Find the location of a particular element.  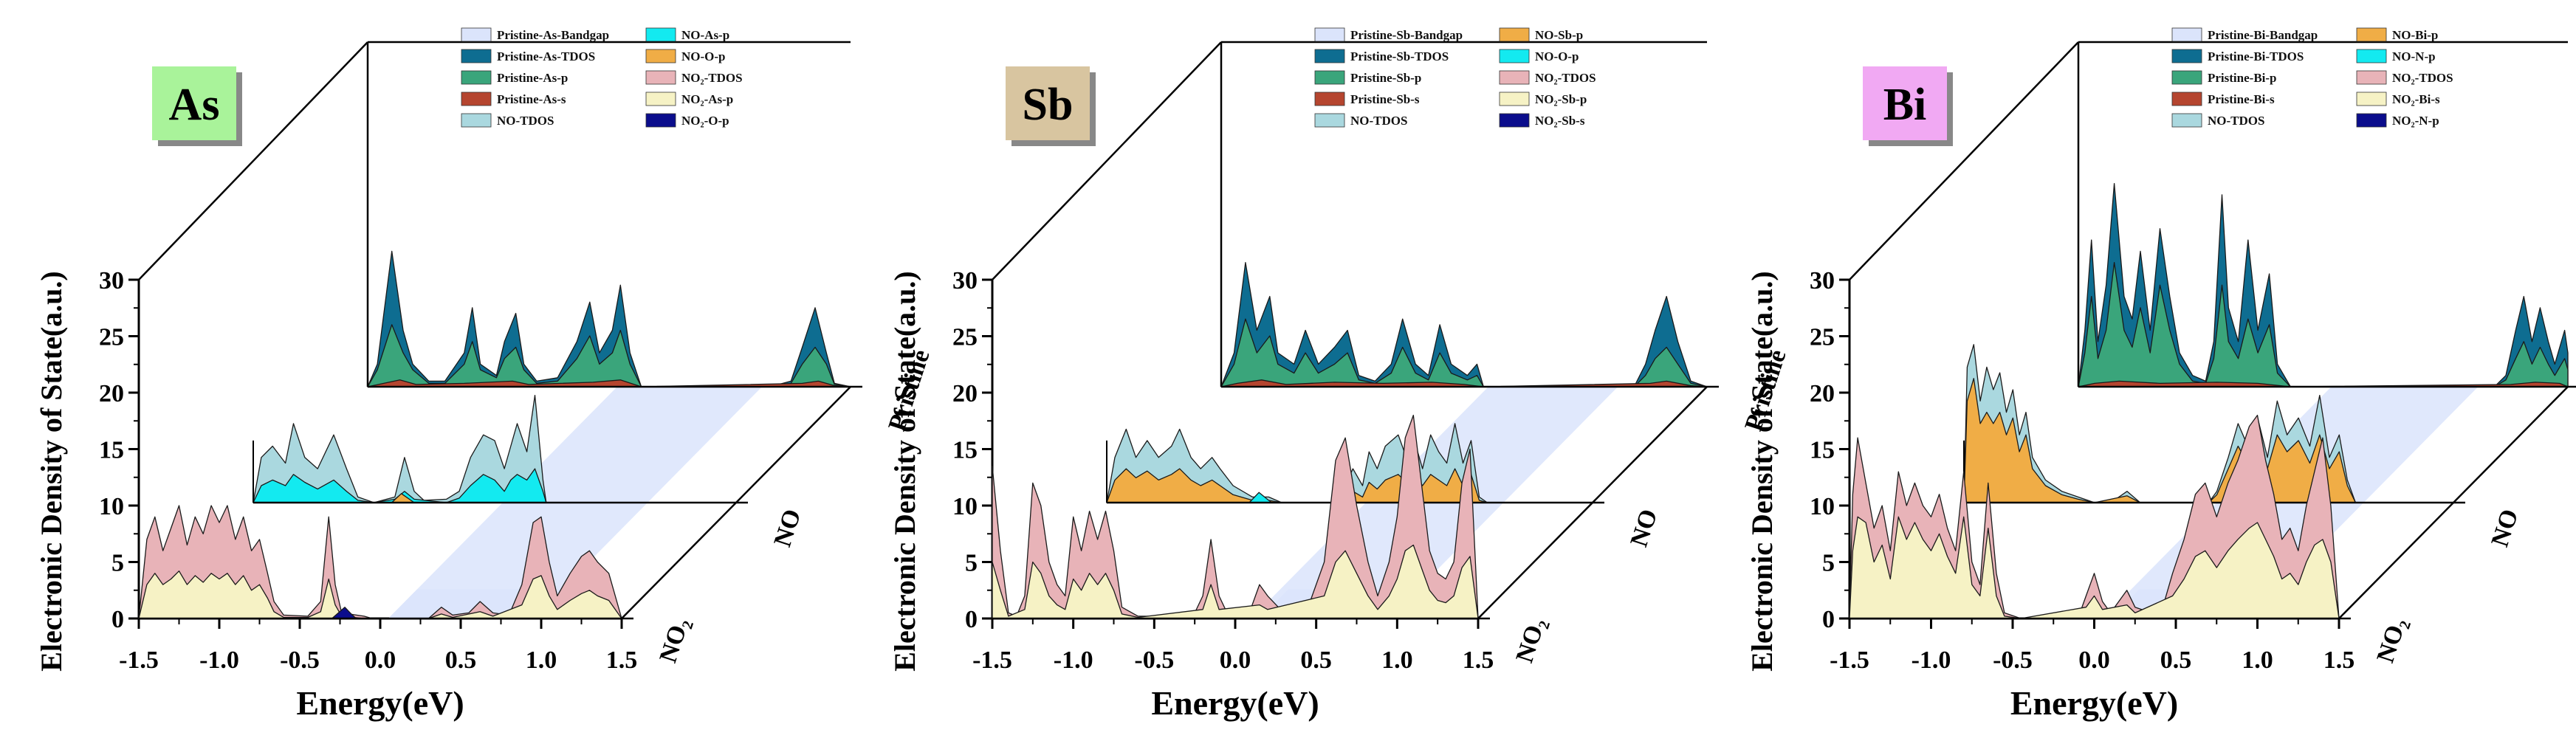

legend-item-pristine-bi-bandgap: Pristine-Bi-Bandgap is located at coordinates (2263, 35).